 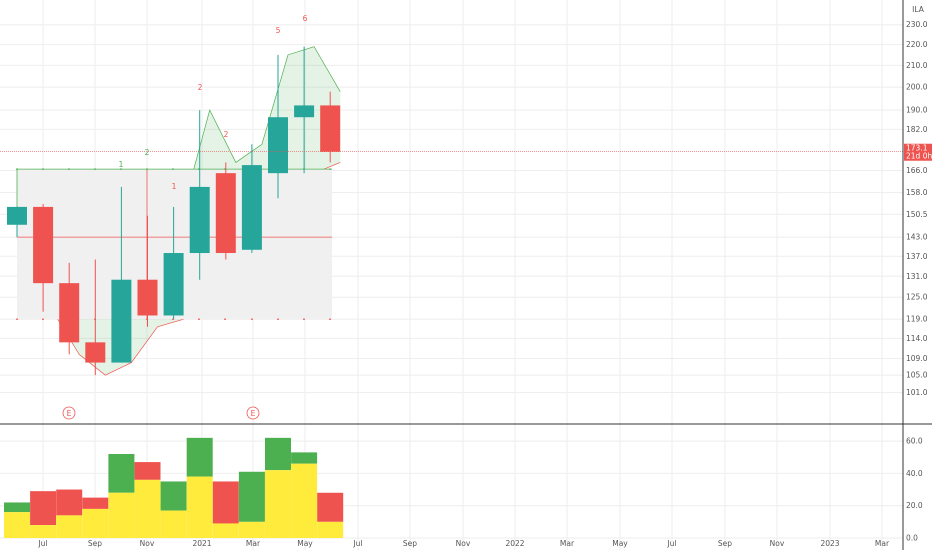 I want to click on vol-tick-label: 40.0, so click(x=914, y=473).